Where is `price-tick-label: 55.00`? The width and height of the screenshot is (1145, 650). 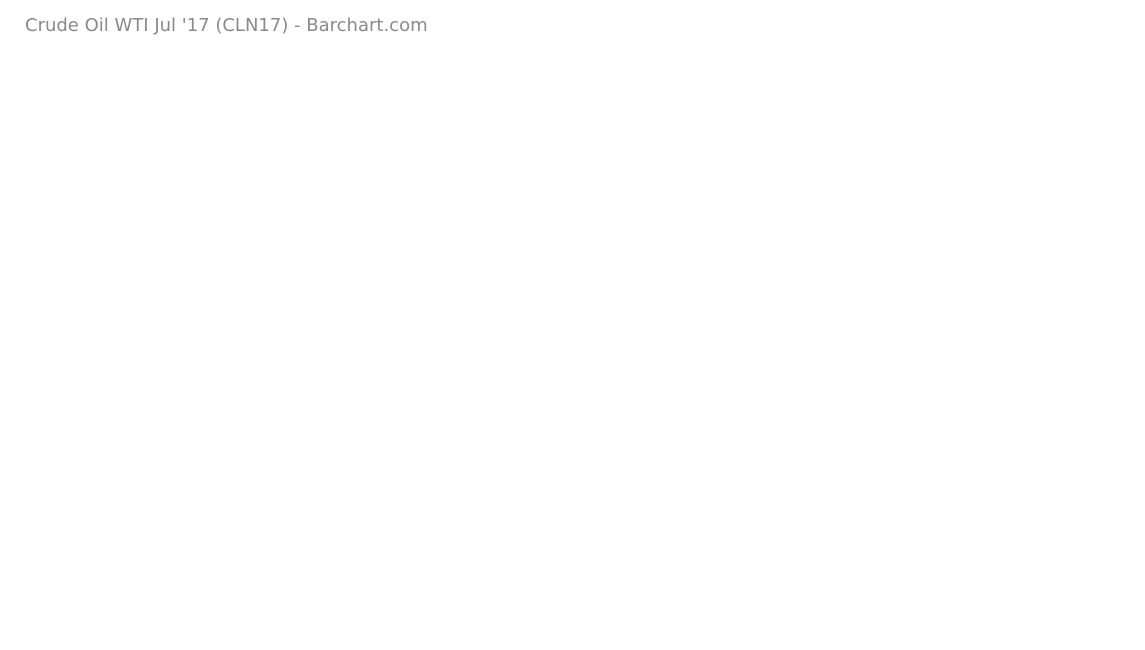 price-tick-label: 55.00 is located at coordinates (1125, 95).